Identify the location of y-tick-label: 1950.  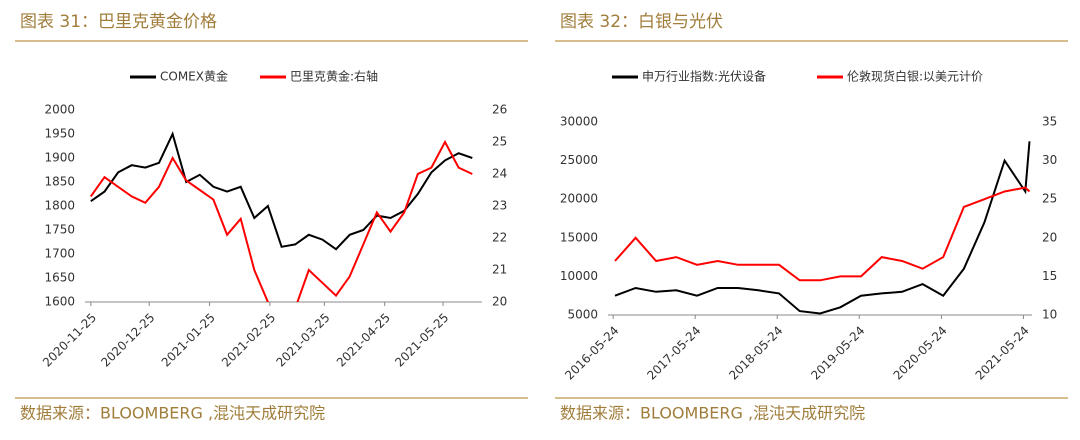
(59, 134).